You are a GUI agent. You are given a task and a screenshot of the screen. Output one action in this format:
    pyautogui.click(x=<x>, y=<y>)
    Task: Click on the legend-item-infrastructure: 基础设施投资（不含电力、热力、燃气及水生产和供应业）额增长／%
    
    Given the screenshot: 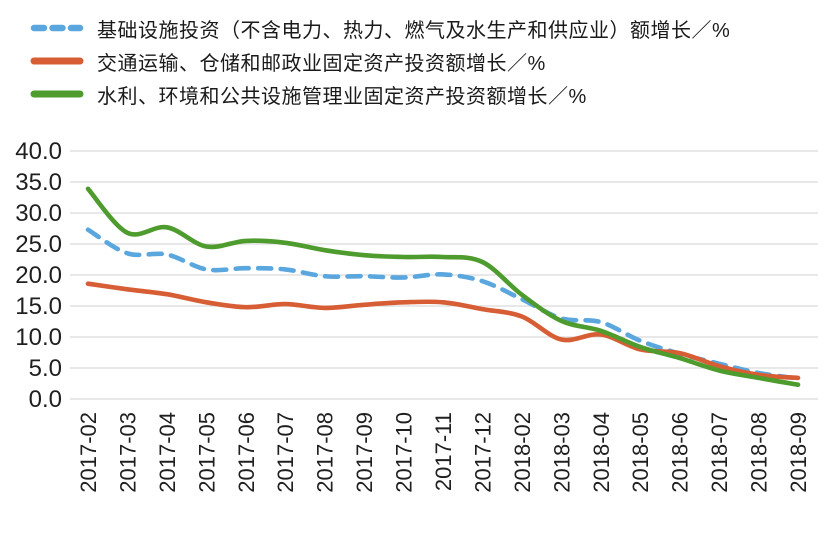 What is the action you would take?
    pyautogui.click(x=380, y=29)
    